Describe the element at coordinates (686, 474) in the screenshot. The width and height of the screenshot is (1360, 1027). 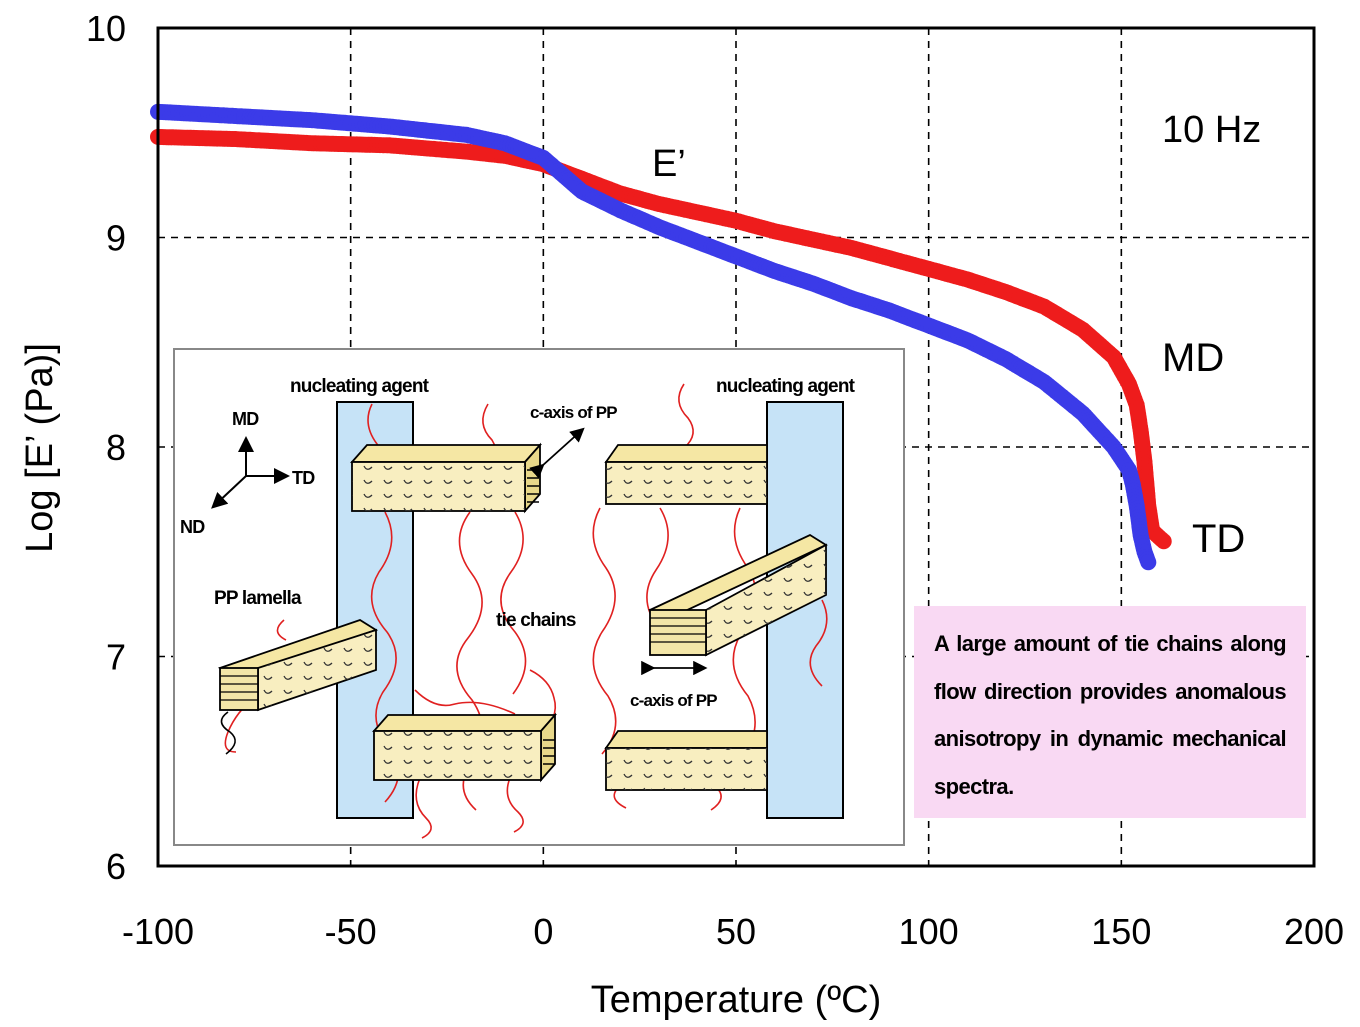
I see `lamella-block-top-right` at that location.